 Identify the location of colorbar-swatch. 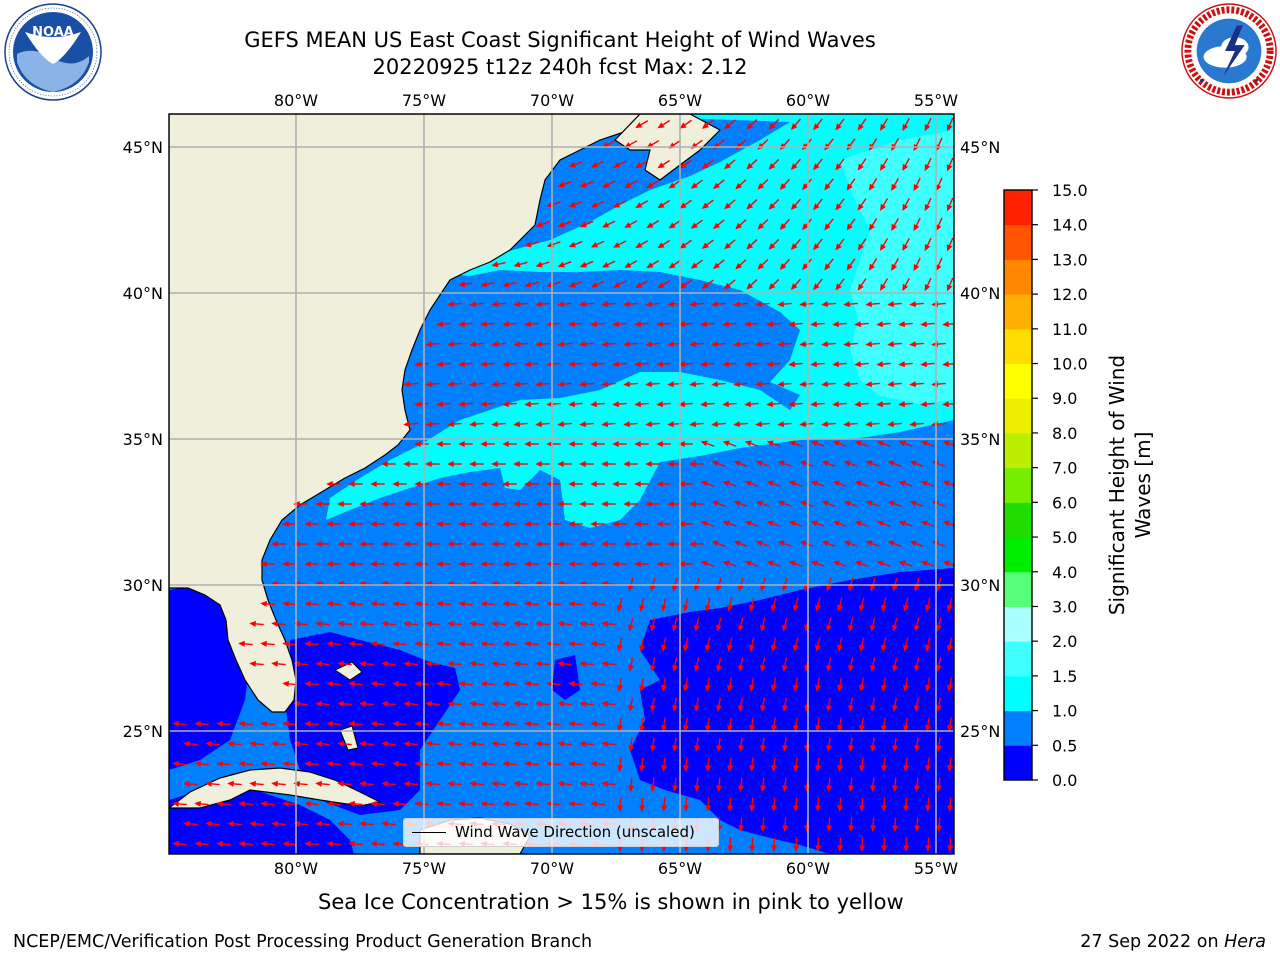
(1018, 520).